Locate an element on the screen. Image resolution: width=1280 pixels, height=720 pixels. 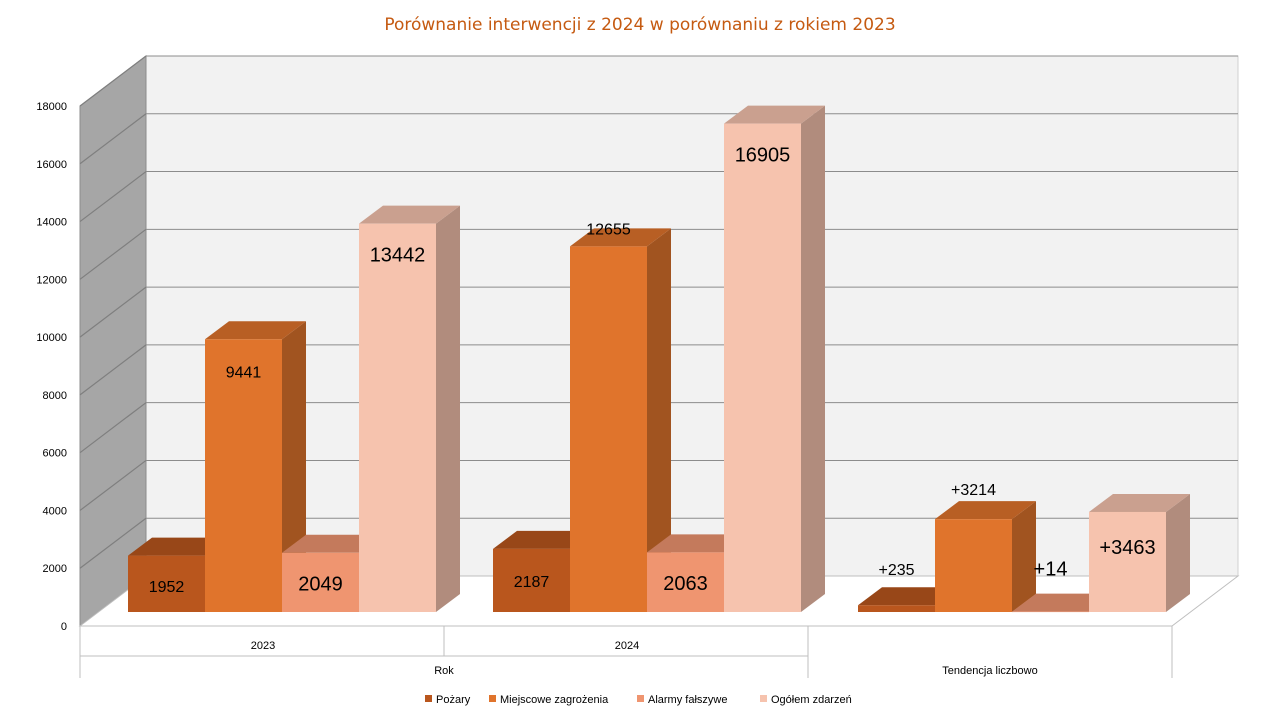
y-tick-label: 18000 is located at coordinates (51, 107).